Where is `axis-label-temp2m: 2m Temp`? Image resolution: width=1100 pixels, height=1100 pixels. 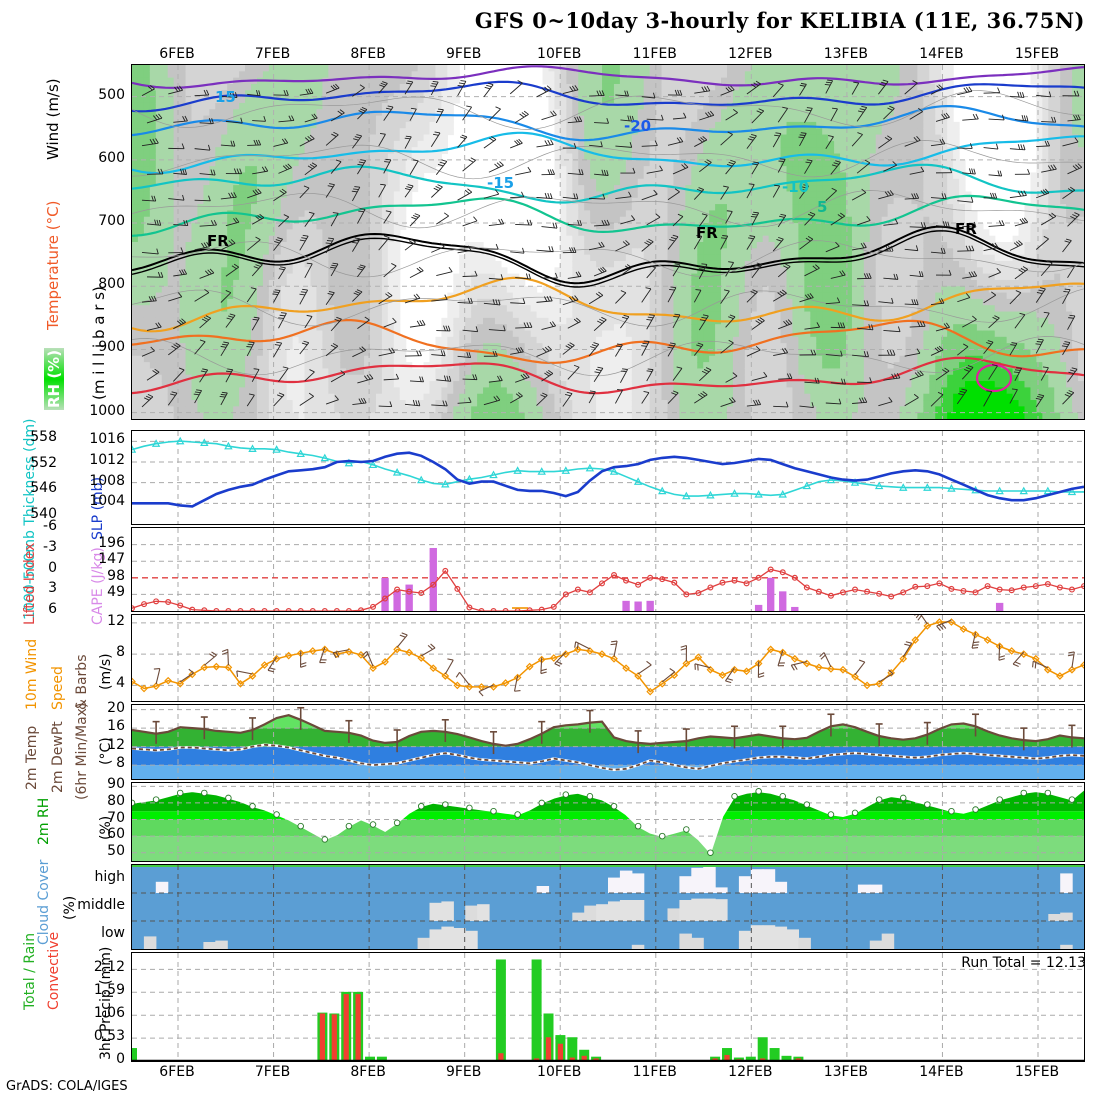
axis-label-temp2m: 2m Temp is located at coordinates (32, 758).